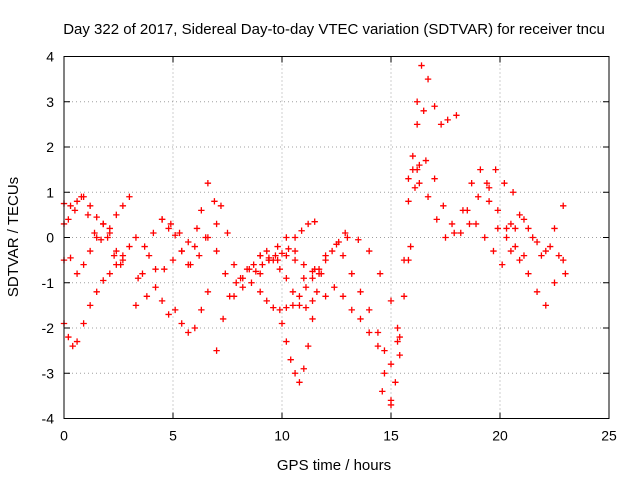 The height and width of the screenshot is (480, 640). I want to click on series-satellite-track-a, so click(96, 212).